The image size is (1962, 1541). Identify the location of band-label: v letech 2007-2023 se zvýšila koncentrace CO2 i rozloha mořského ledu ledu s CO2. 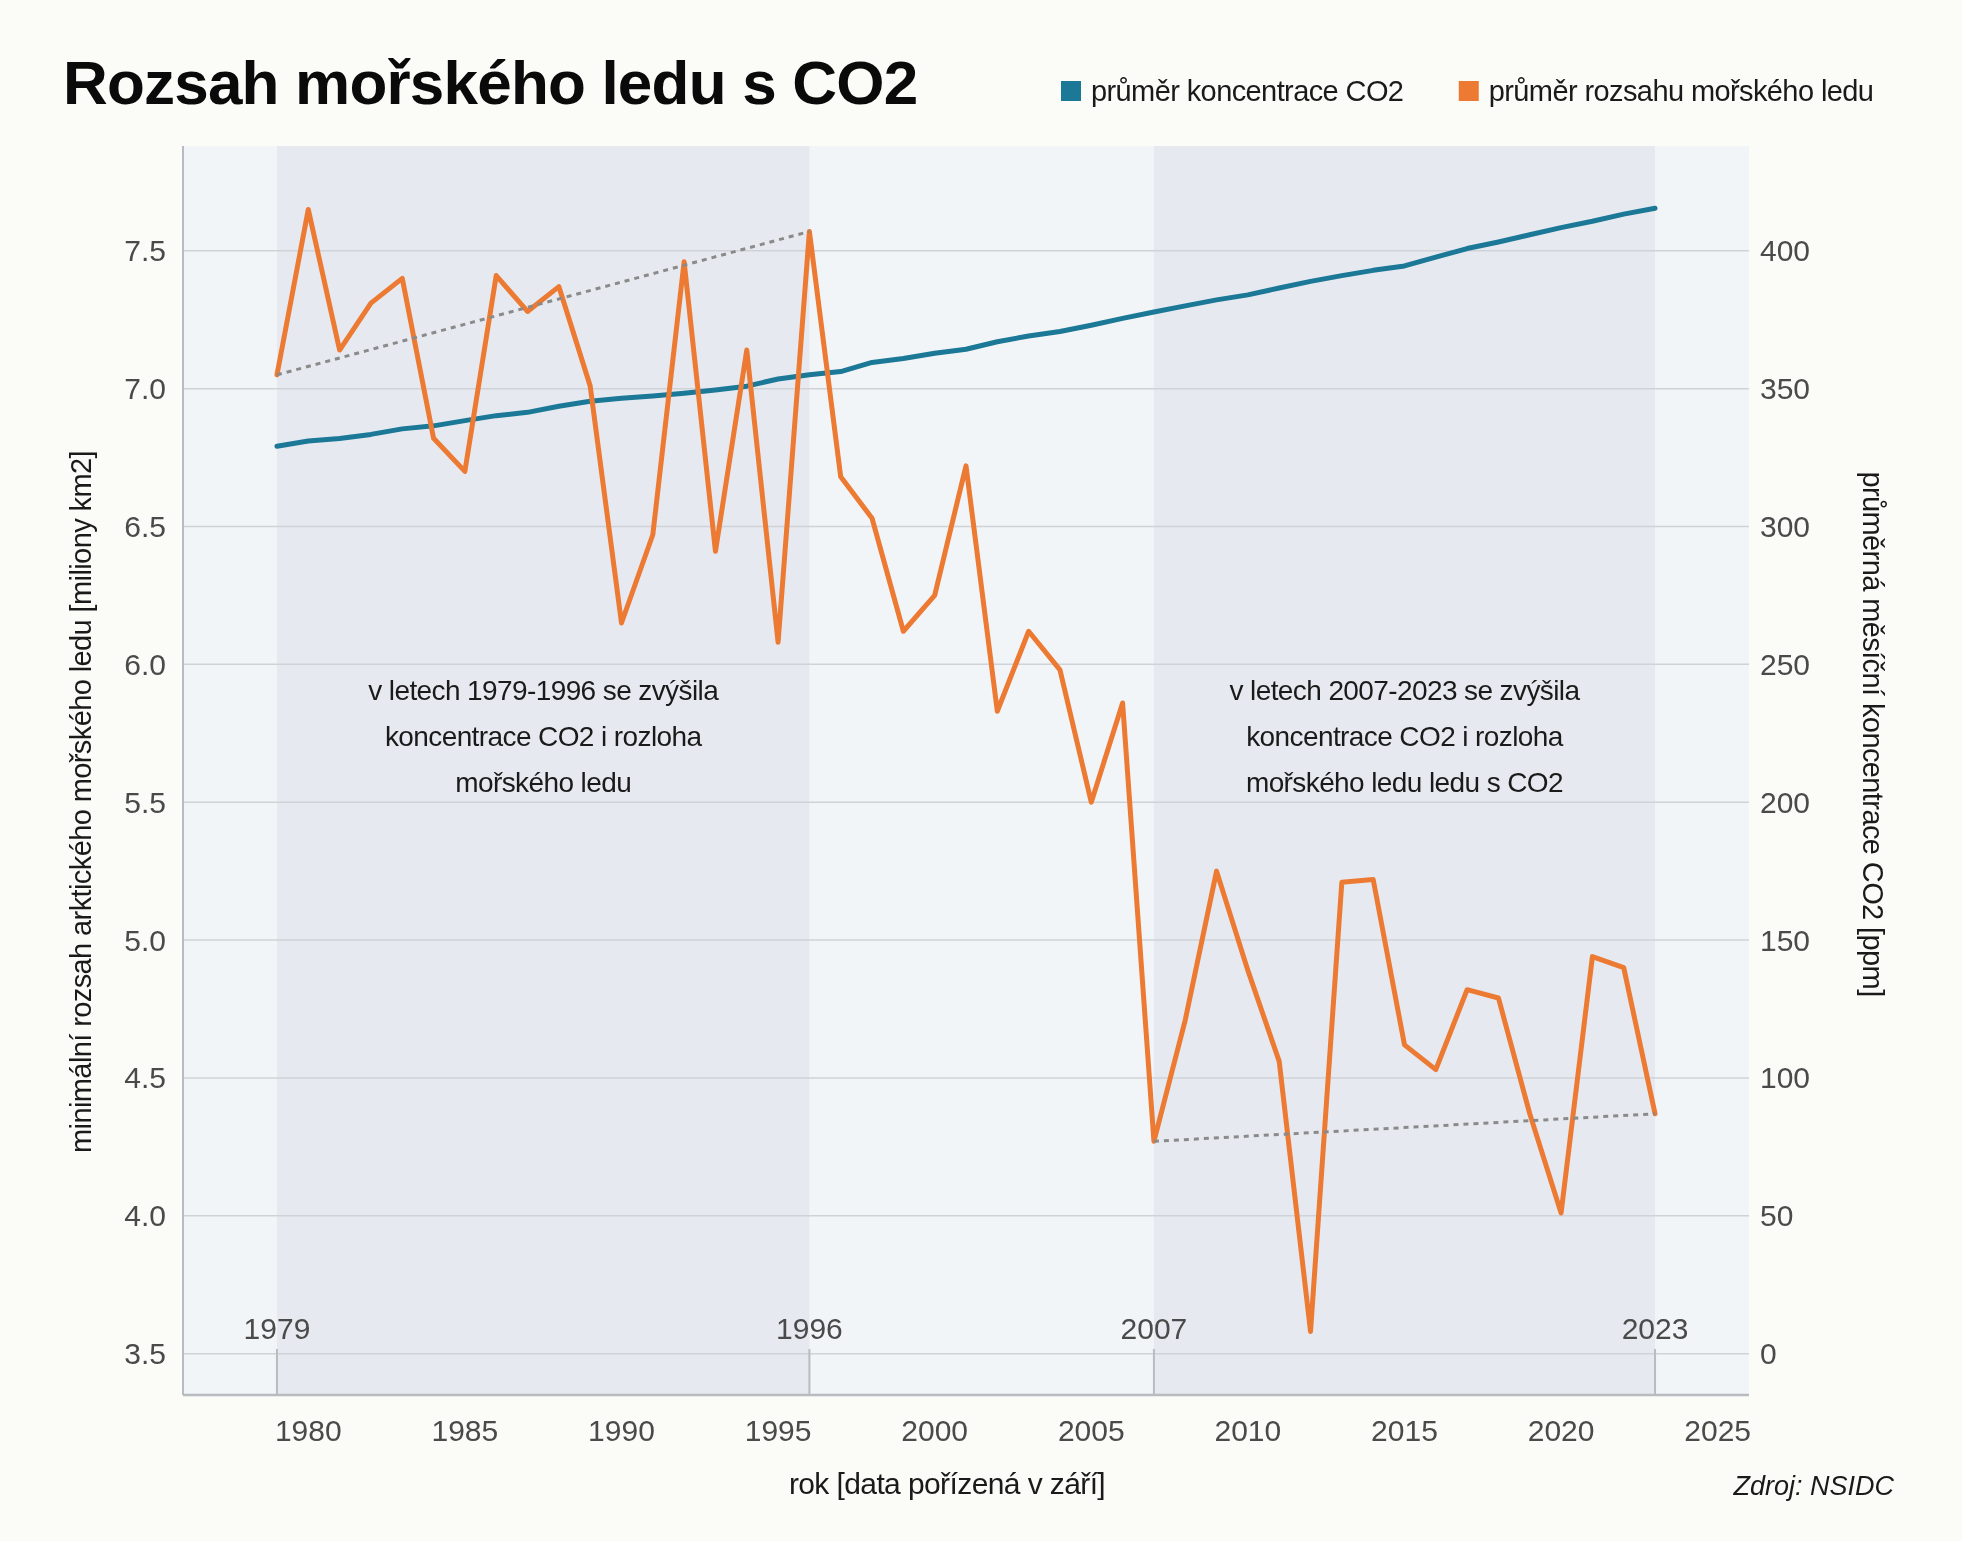
(1405, 736).